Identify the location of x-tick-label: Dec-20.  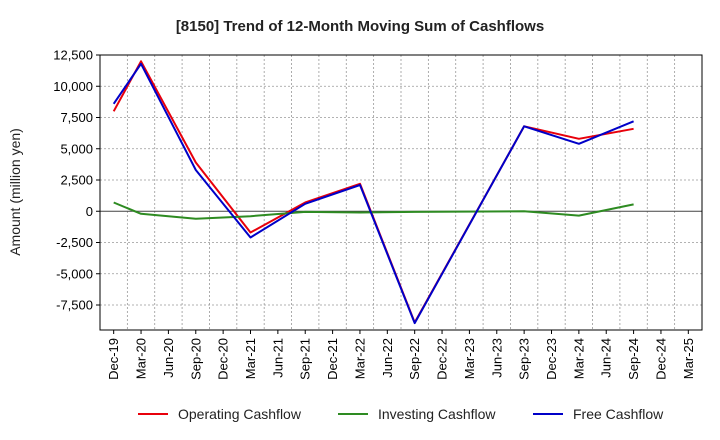
(223, 359).